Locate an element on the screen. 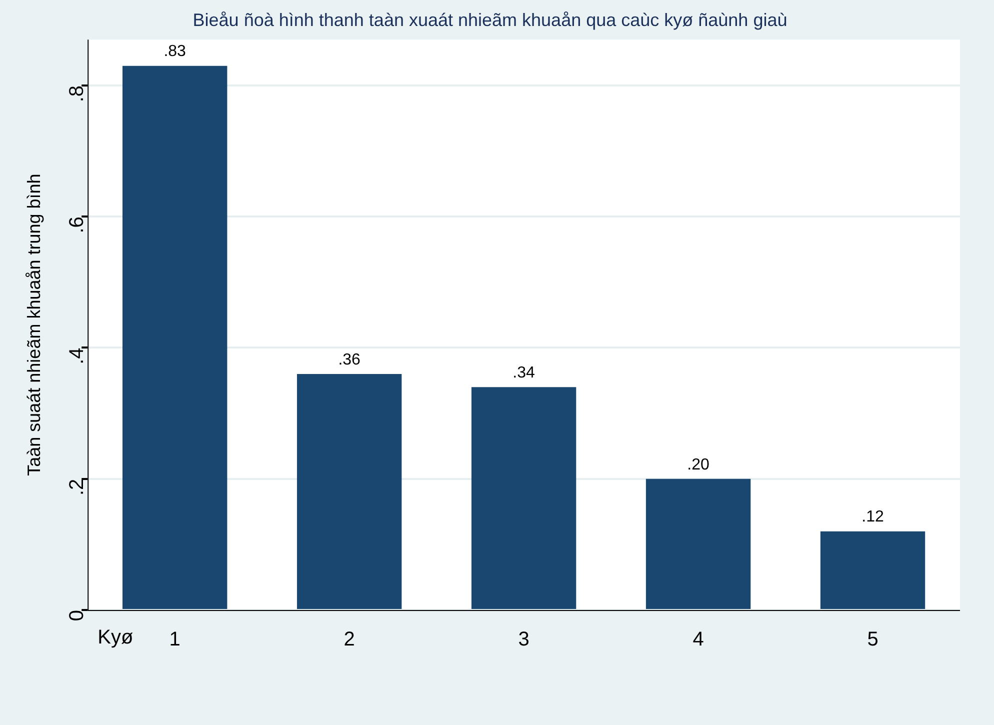 The image size is (994, 725). x-tick-label: 5 is located at coordinates (872, 639).